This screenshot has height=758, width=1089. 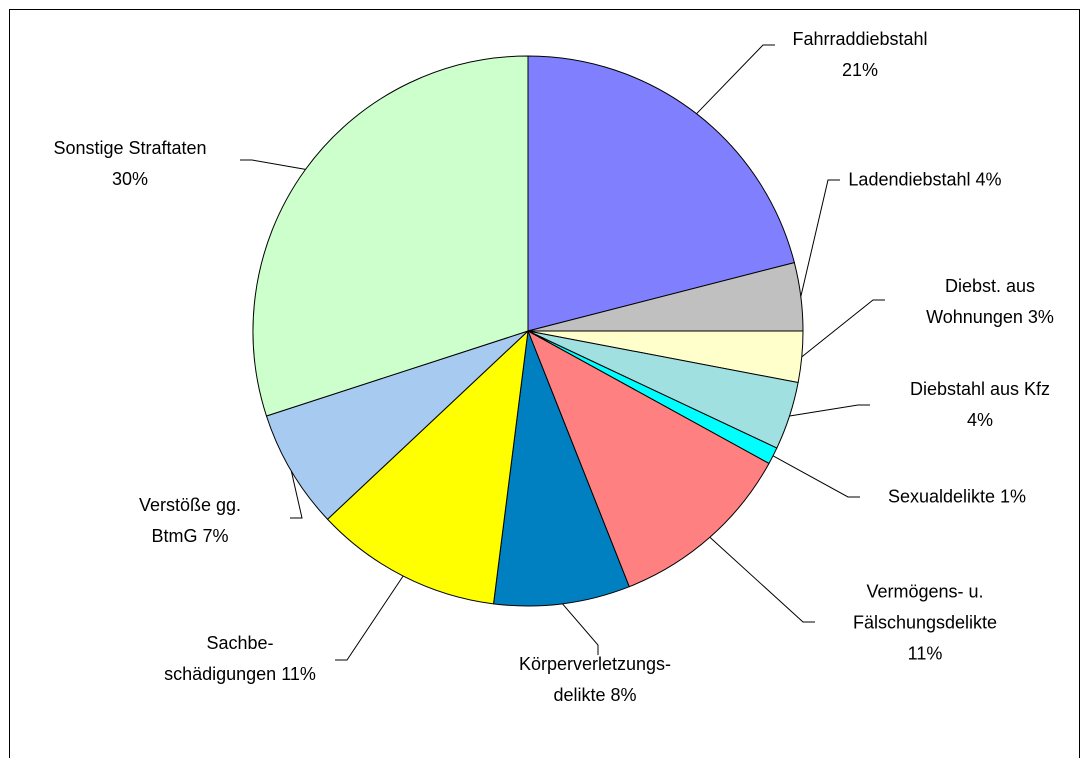 What do you see at coordinates (925, 607) in the screenshot?
I see `category-label: Vermögens- u. Fälschungsdelikte` at bounding box center [925, 607].